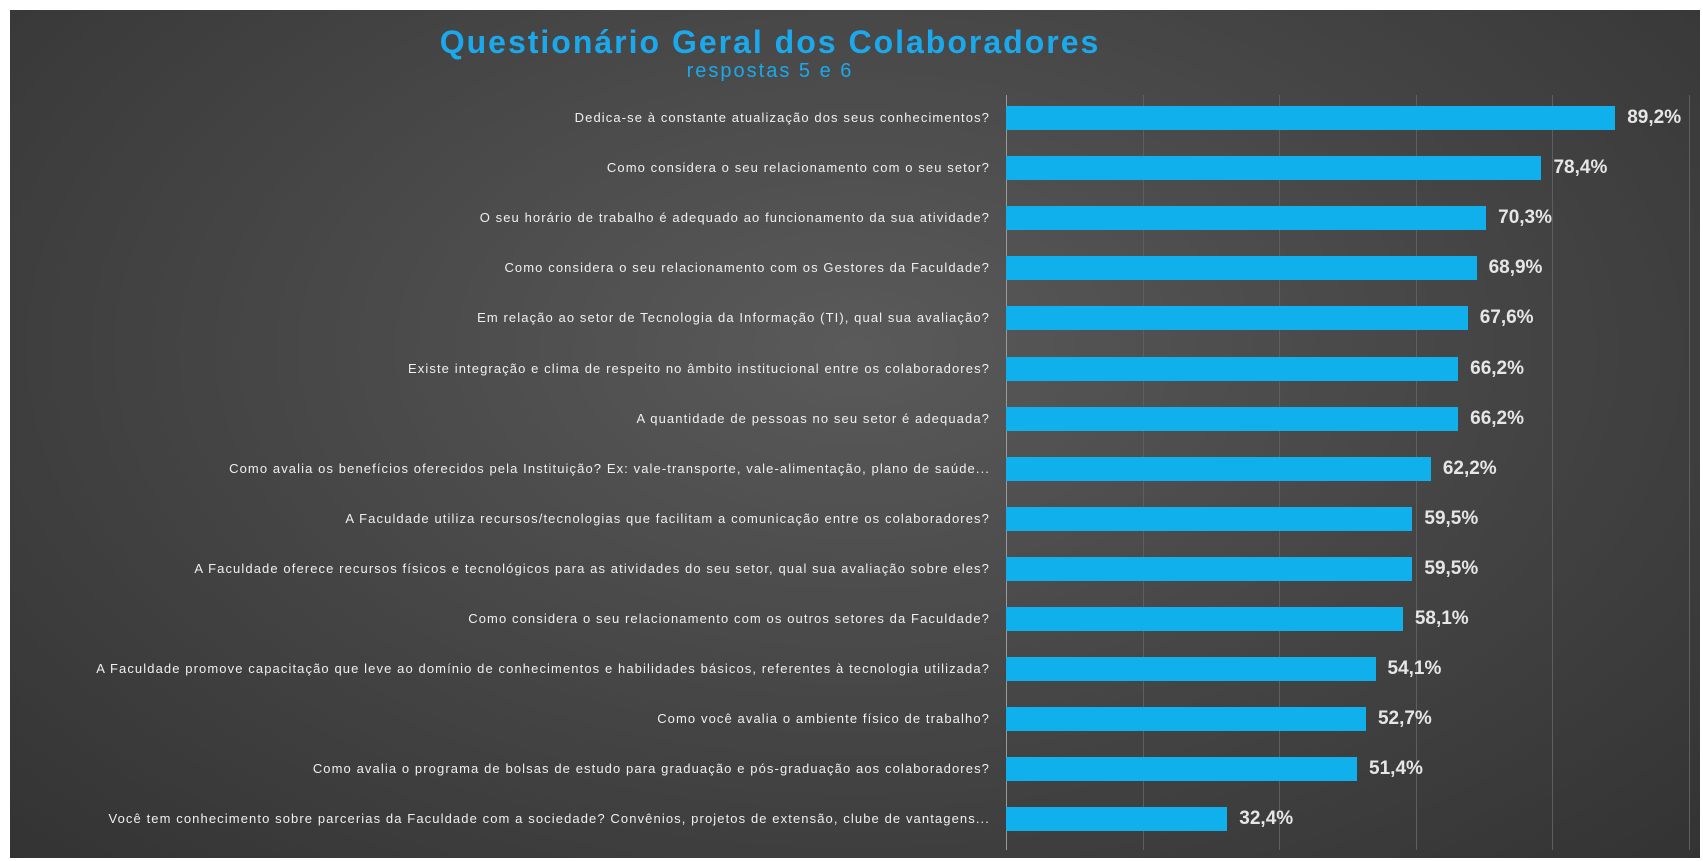 The height and width of the screenshot is (861, 1703). What do you see at coordinates (770, 42) in the screenshot?
I see `chart-title: Questionário Geral dos Colaboradores` at bounding box center [770, 42].